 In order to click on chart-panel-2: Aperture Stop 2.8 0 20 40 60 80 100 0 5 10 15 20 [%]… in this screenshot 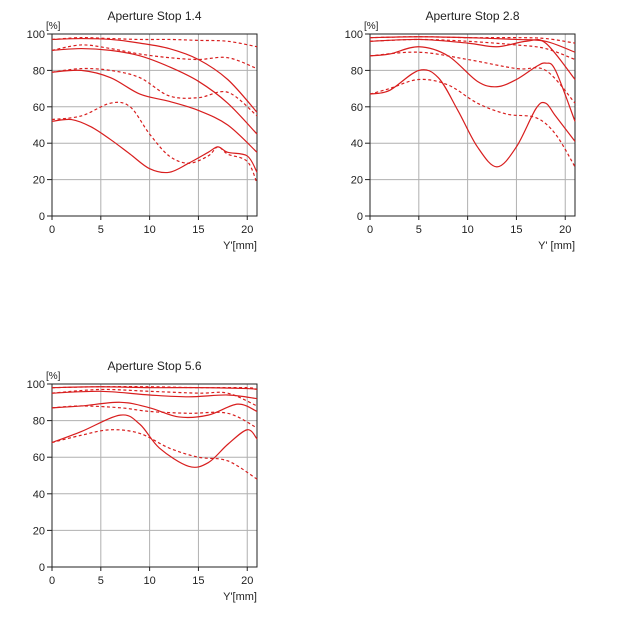, I will do `click(460, 130)`.